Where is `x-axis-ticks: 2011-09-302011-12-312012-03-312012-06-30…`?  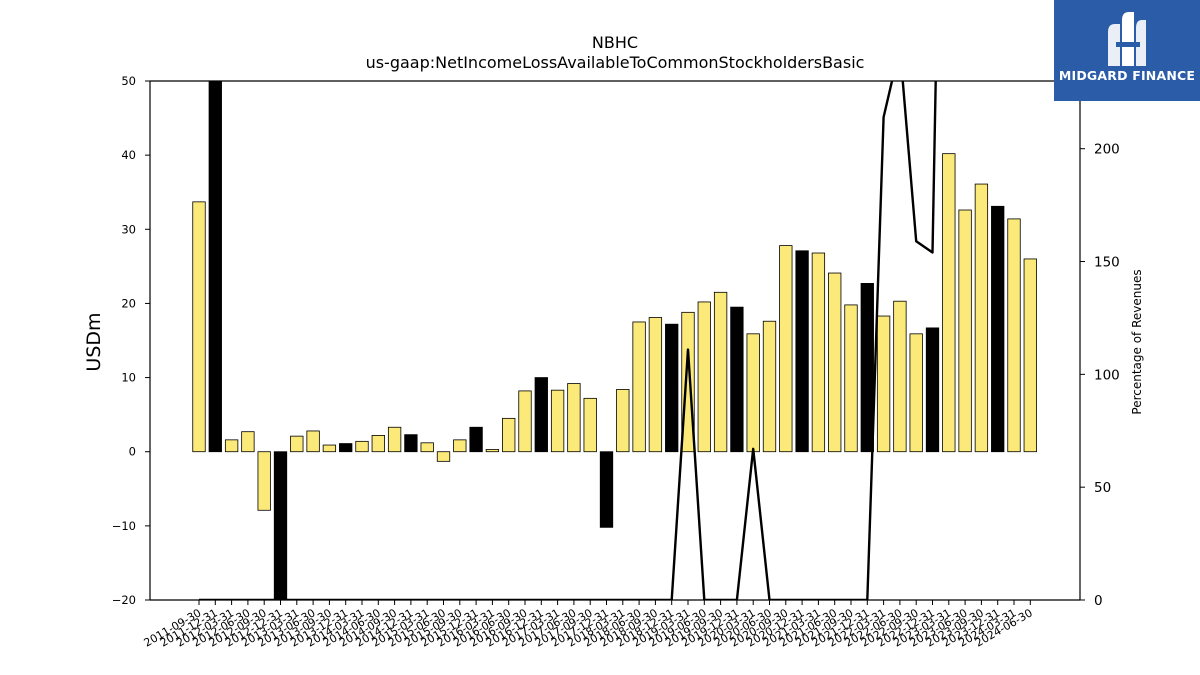 x-axis-ticks: 2011-09-302011-12-312012-03-312012-06-30… is located at coordinates (588, 625).